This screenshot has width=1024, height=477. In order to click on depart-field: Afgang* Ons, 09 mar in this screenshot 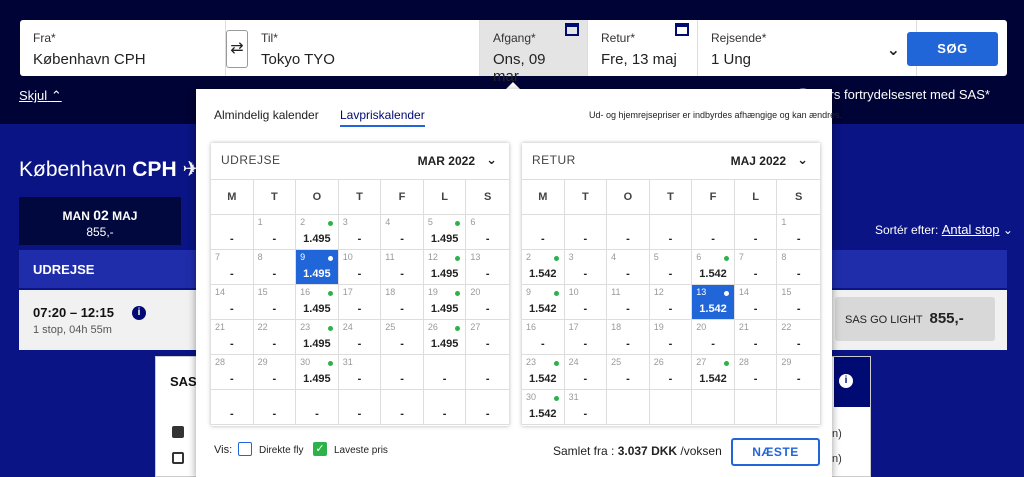, I will do `click(534, 52)`.